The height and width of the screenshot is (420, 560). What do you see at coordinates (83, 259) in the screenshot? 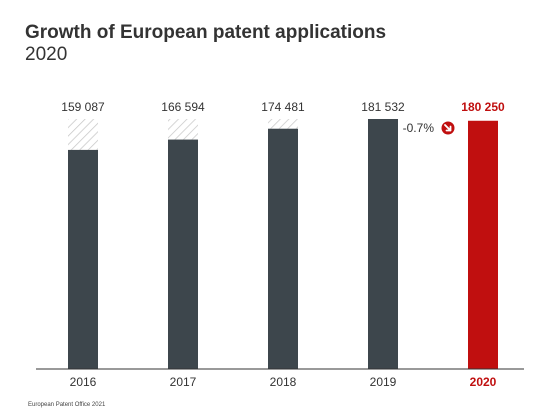
I see `bar-2016` at bounding box center [83, 259].